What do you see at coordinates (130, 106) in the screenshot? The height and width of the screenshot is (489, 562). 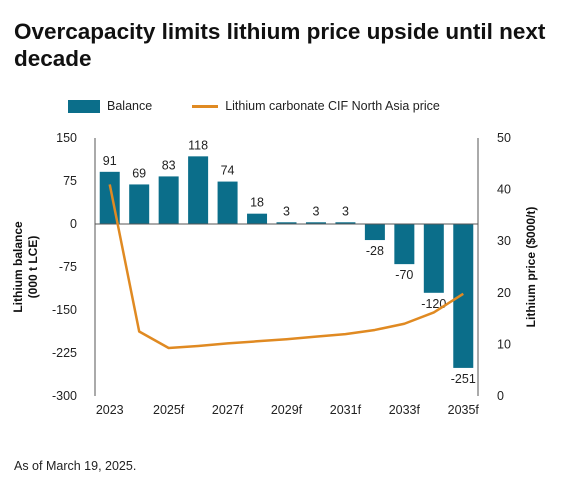 I see `legend-label-balance: Balance` at bounding box center [130, 106].